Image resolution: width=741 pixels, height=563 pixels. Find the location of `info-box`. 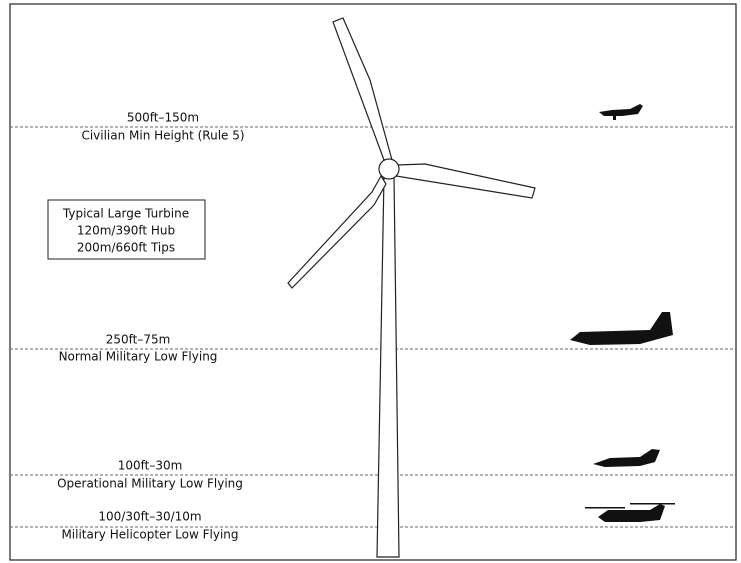

info-box is located at coordinates (126, 229).